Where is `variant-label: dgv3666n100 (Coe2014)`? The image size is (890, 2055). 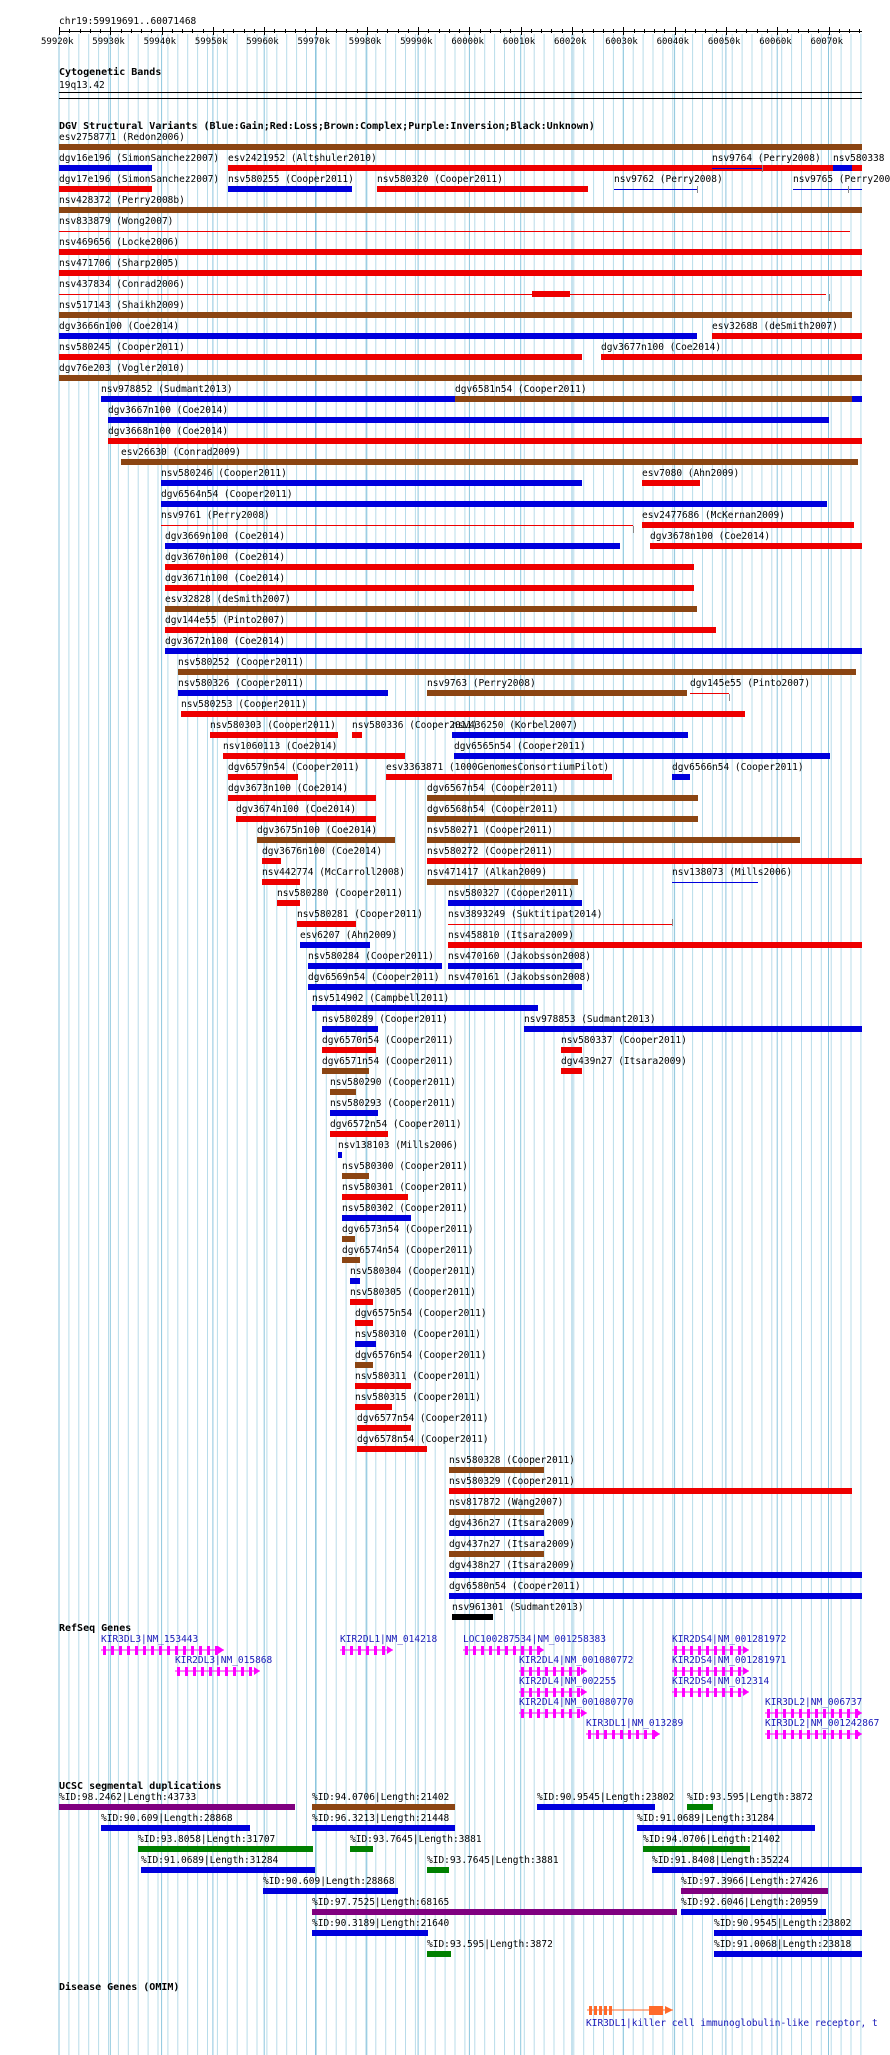
variant-label: dgv3666n100 (Coe2014) is located at coordinates (119, 326).